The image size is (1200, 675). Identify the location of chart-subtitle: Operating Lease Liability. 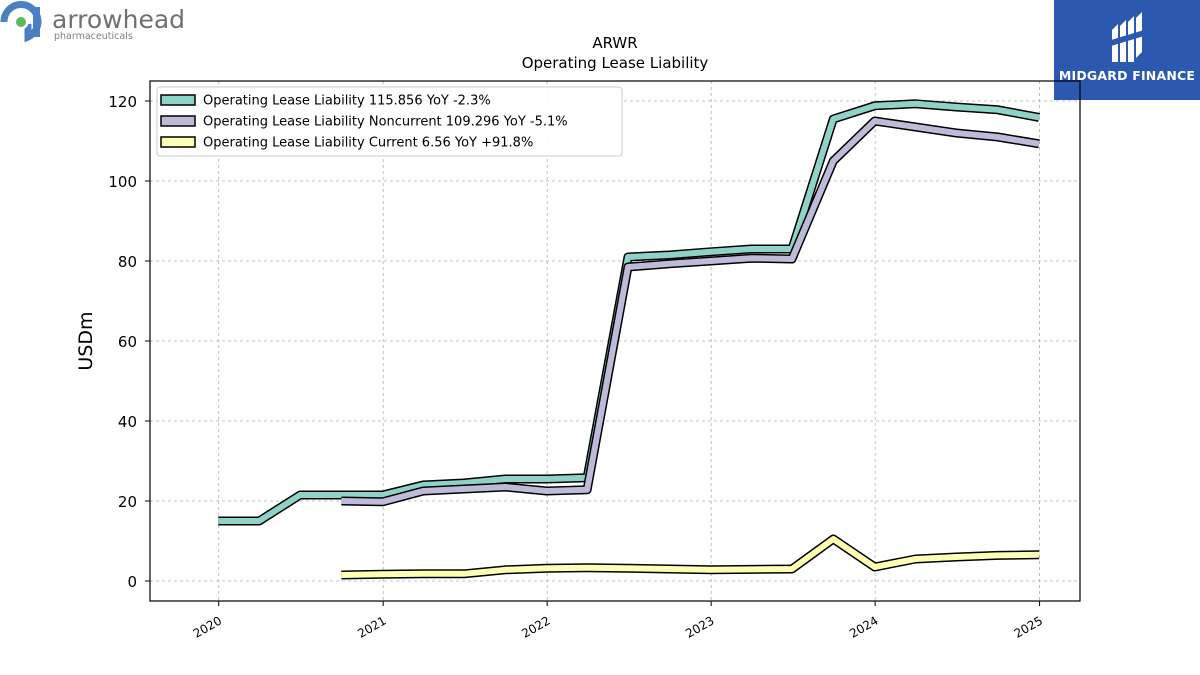
(615, 63).